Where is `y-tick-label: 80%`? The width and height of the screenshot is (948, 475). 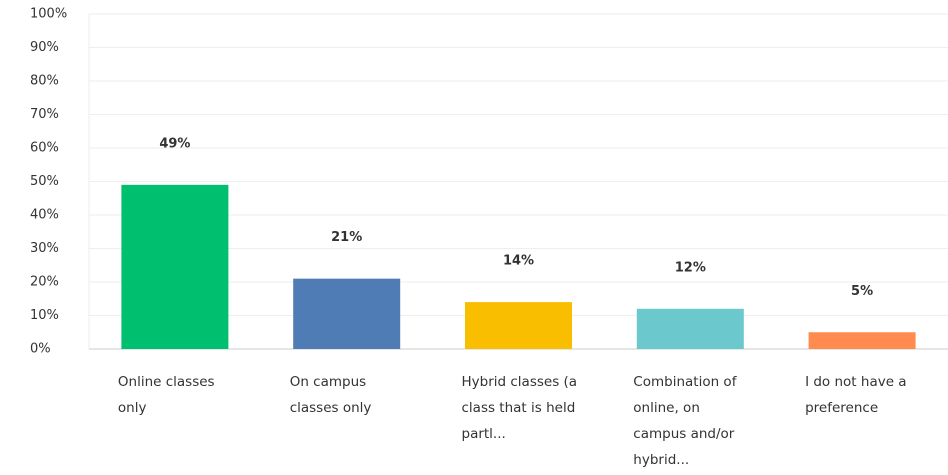 y-tick-label: 80% is located at coordinates (44, 81).